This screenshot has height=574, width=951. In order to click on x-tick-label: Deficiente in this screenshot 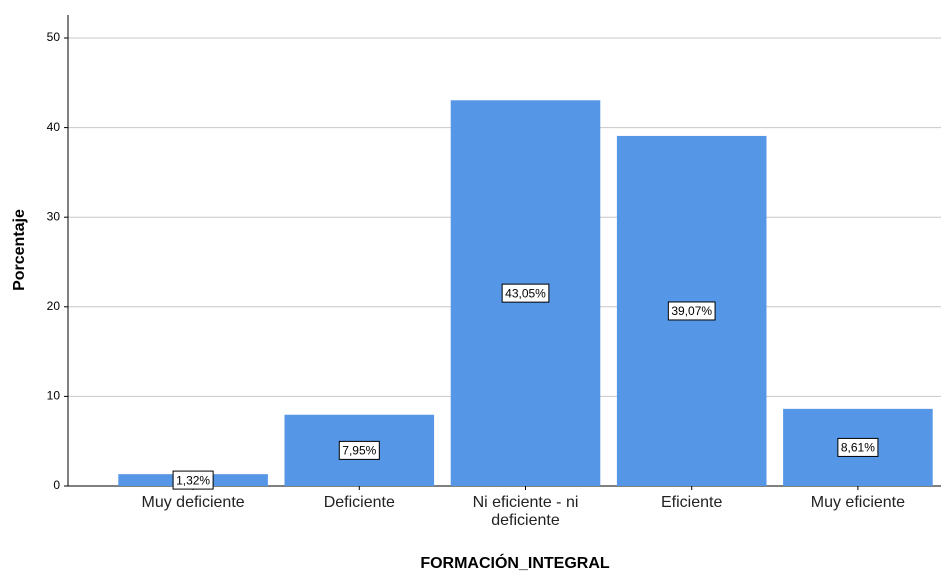, I will do `click(359, 502)`.